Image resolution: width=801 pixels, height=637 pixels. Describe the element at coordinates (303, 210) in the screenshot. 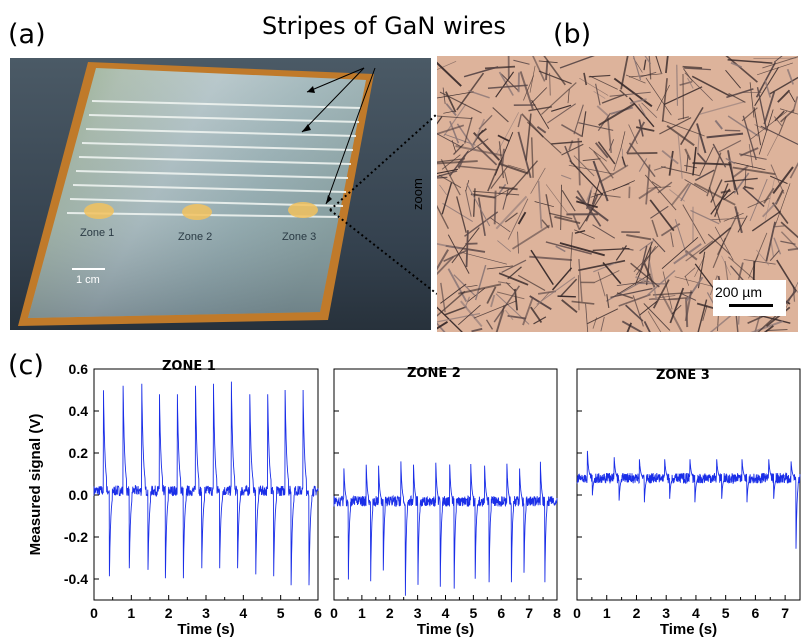

I see `zone-3-spot` at that location.